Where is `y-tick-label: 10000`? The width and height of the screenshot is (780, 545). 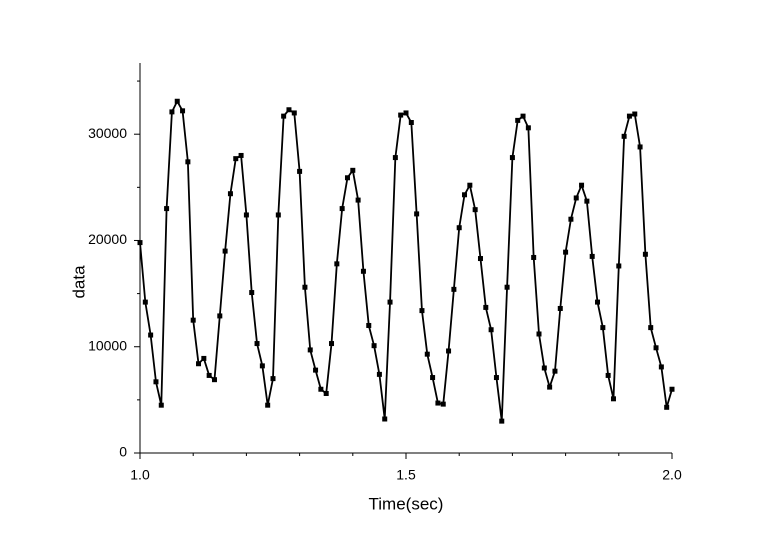 y-tick-label: 10000 is located at coordinates (107, 345).